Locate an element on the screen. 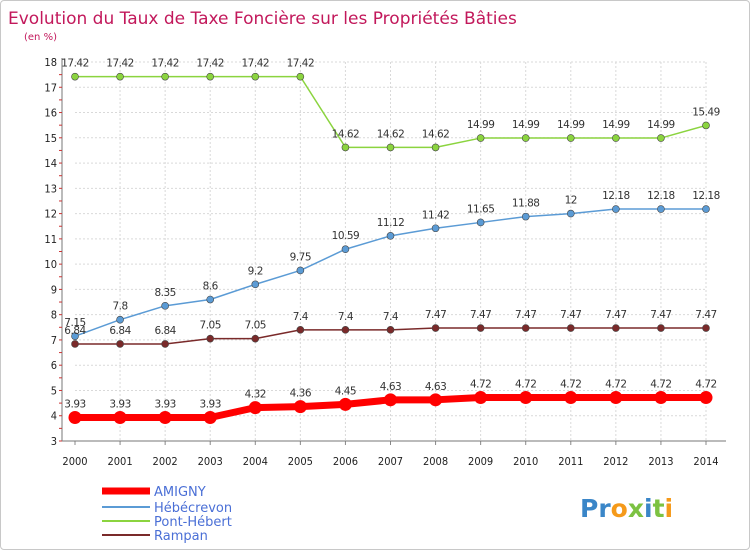  logo-letter: x is located at coordinates (636, 508).